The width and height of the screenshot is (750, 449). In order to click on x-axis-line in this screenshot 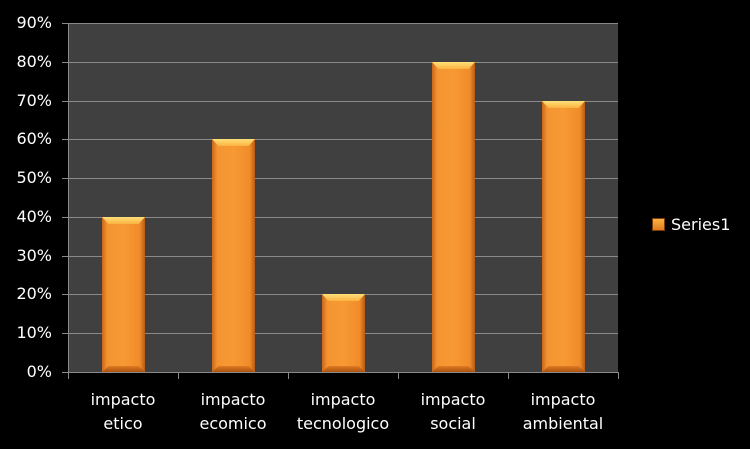, I will do `click(343, 372)`.